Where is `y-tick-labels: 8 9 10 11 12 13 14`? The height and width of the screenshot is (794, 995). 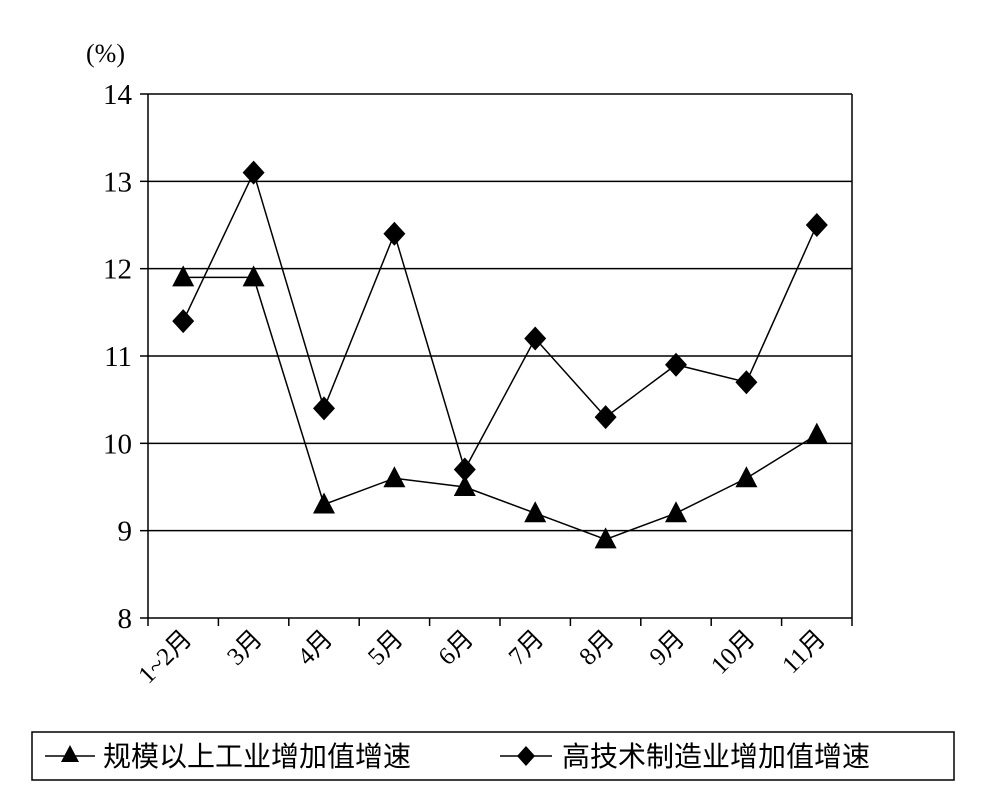
y-tick-labels: 8 9 10 11 12 13 14 is located at coordinates (118, 357).